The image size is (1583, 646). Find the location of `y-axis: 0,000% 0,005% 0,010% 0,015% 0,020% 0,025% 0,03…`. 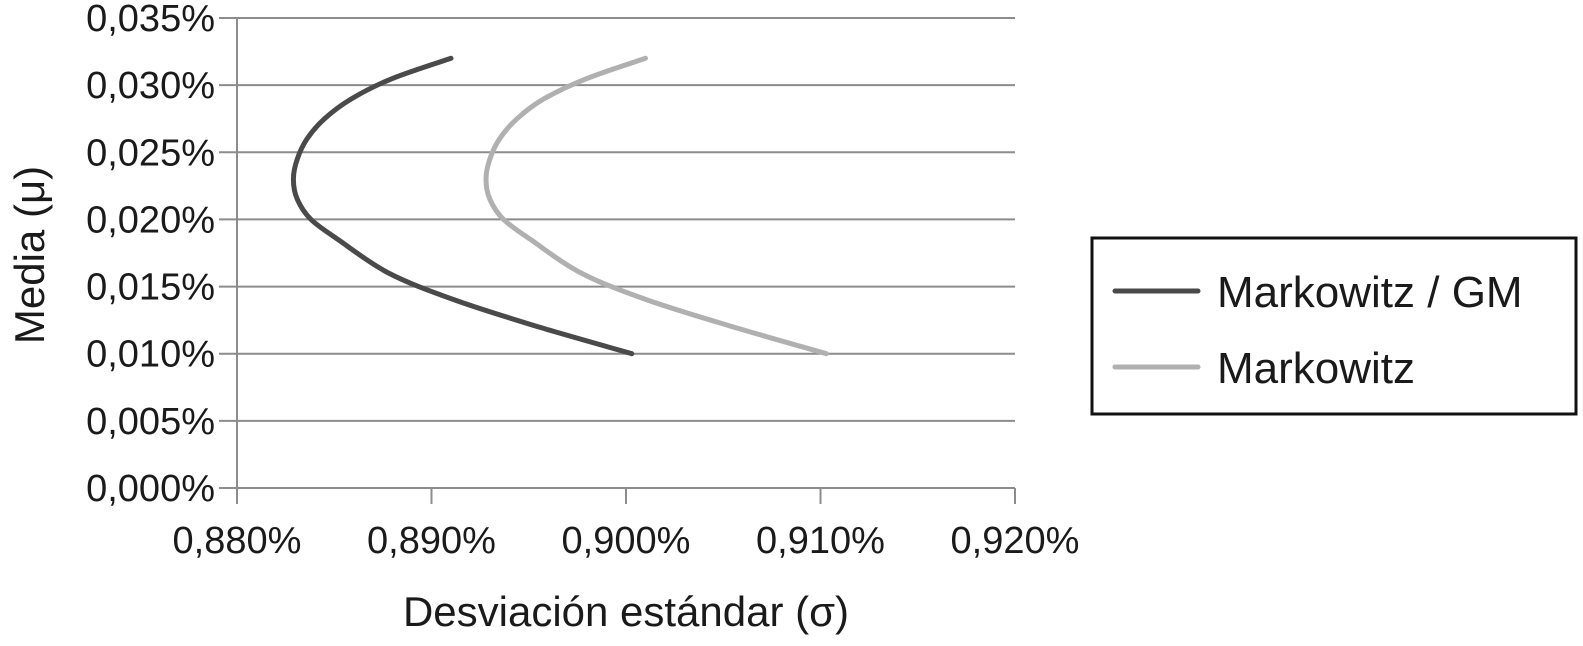

y-axis: 0,000% 0,005% 0,010% 0,015% 0,020% 0,025% 0,03… is located at coordinates (162, 255).